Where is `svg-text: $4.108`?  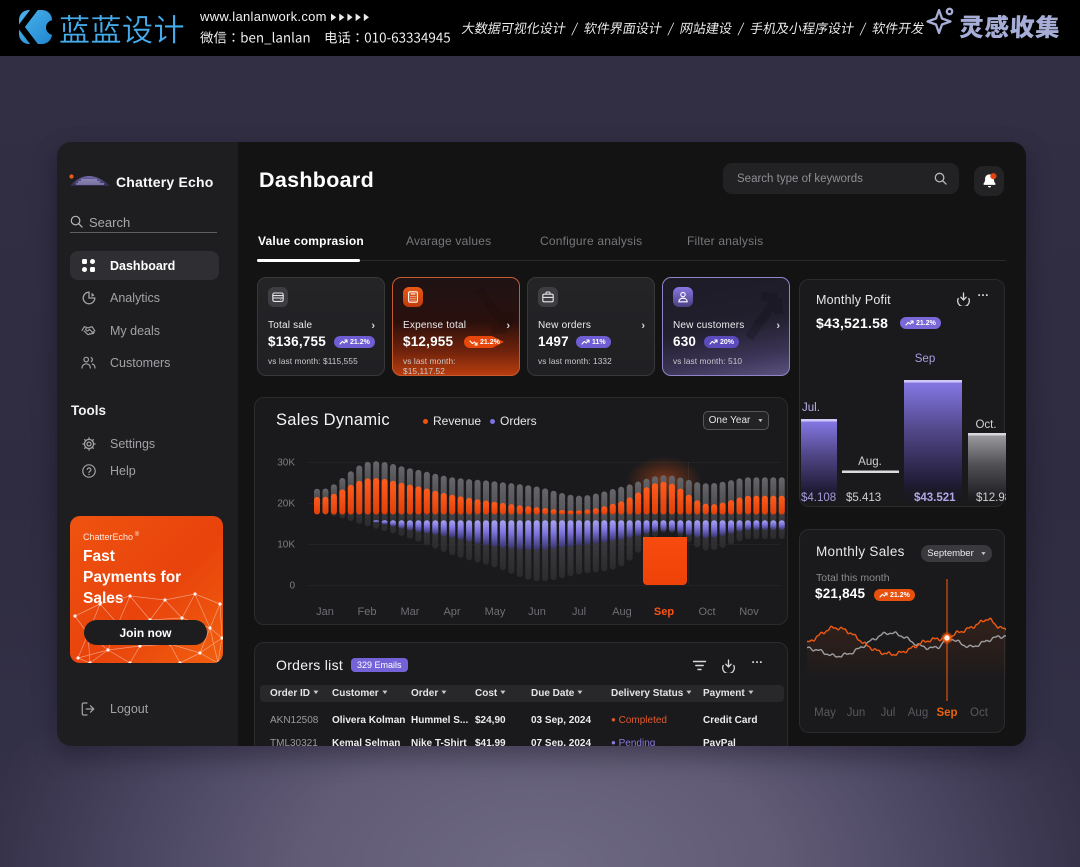
svg-text: $4.108 is located at coordinates (818, 498).